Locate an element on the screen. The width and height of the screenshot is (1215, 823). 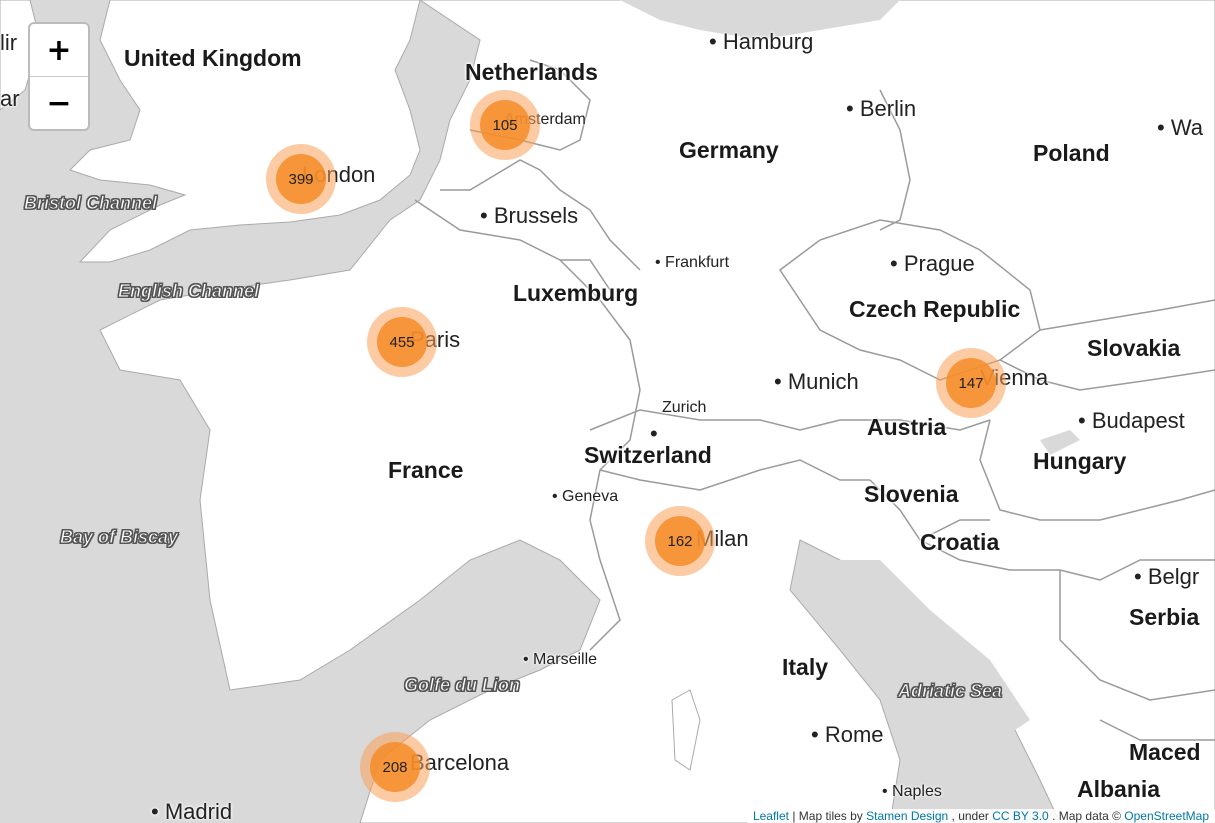
city-label-prague: • Prague is located at coordinates (932, 263).